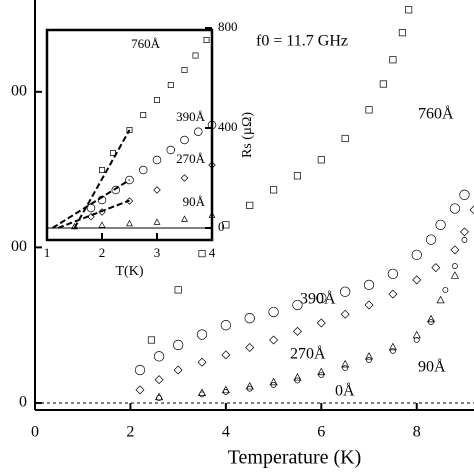  What do you see at coordinates (191, 158) in the screenshot?
I see `annotation: 270Å` at bounding box center [191, 158].